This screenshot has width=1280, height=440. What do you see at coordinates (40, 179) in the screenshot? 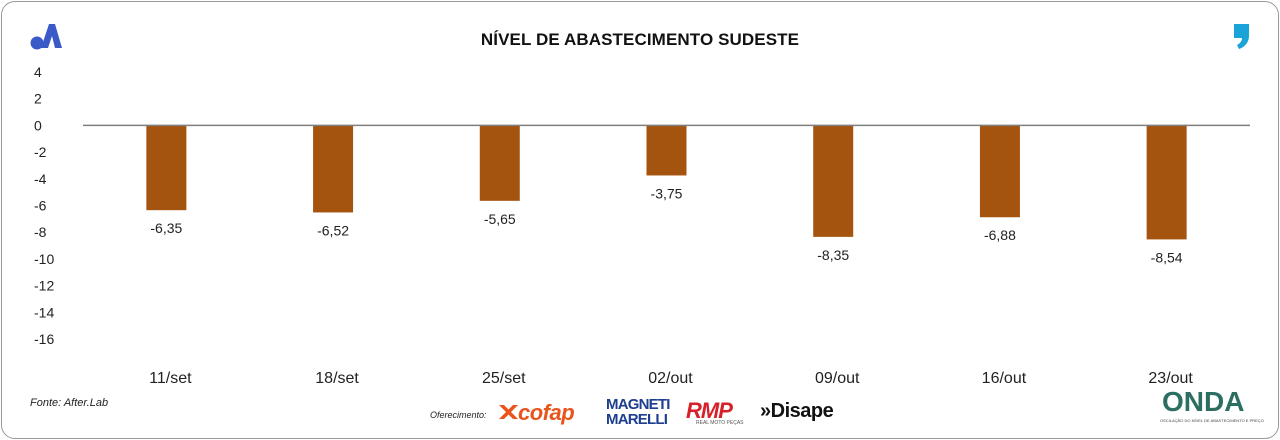
I see `y-tick-label: -4` at bounding box center [40, 179].